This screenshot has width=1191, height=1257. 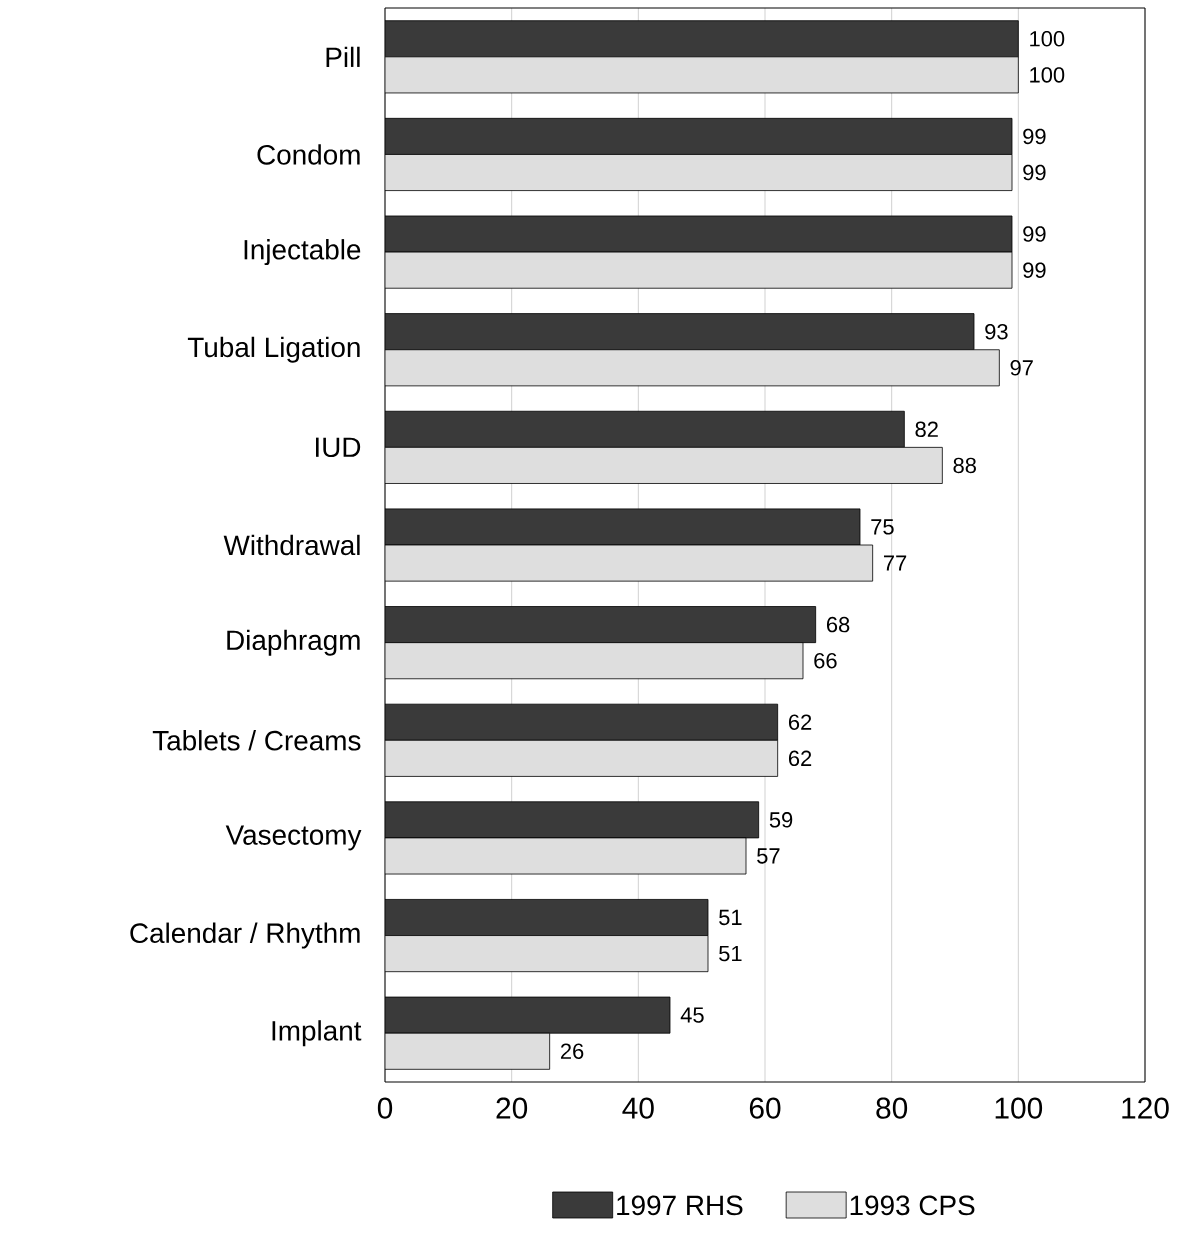 What do you see at coordinates (996, 331) in the screenshot?
I see `data-label: 93` at bounding box center [996, 331].